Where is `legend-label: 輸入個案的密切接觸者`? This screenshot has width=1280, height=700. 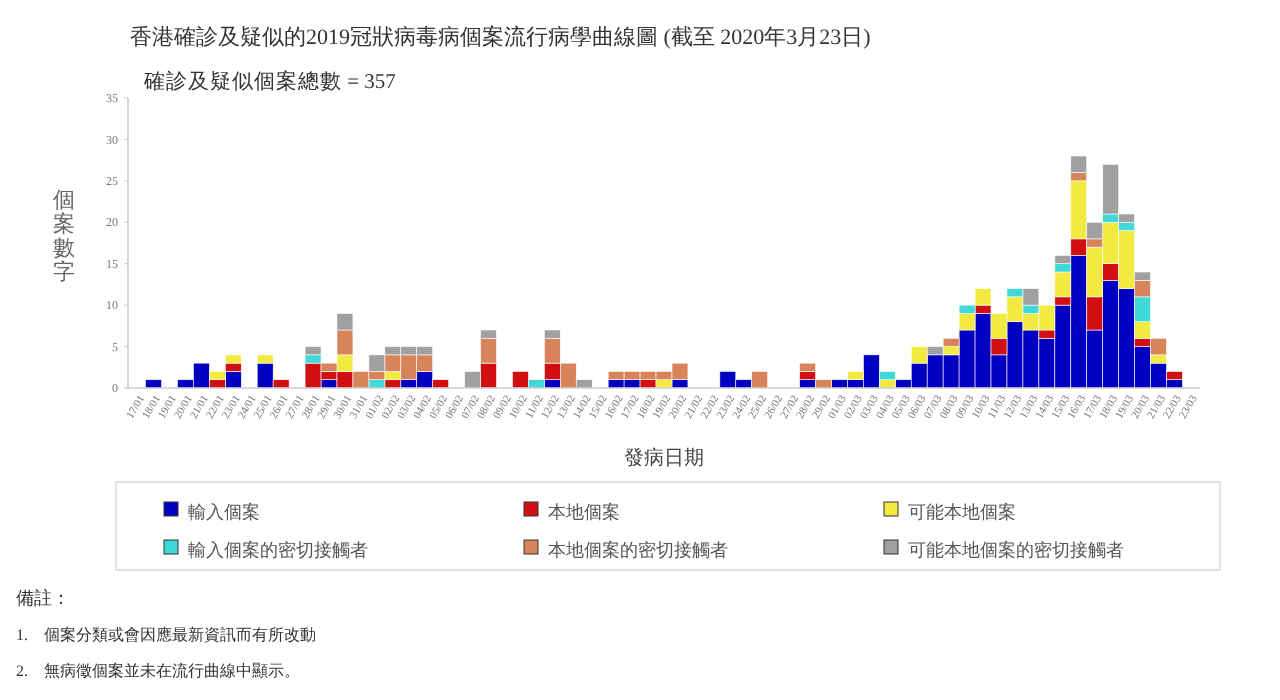
legend-label: 輸入個案的密切接觸者 is located at coordinates (278, 549).